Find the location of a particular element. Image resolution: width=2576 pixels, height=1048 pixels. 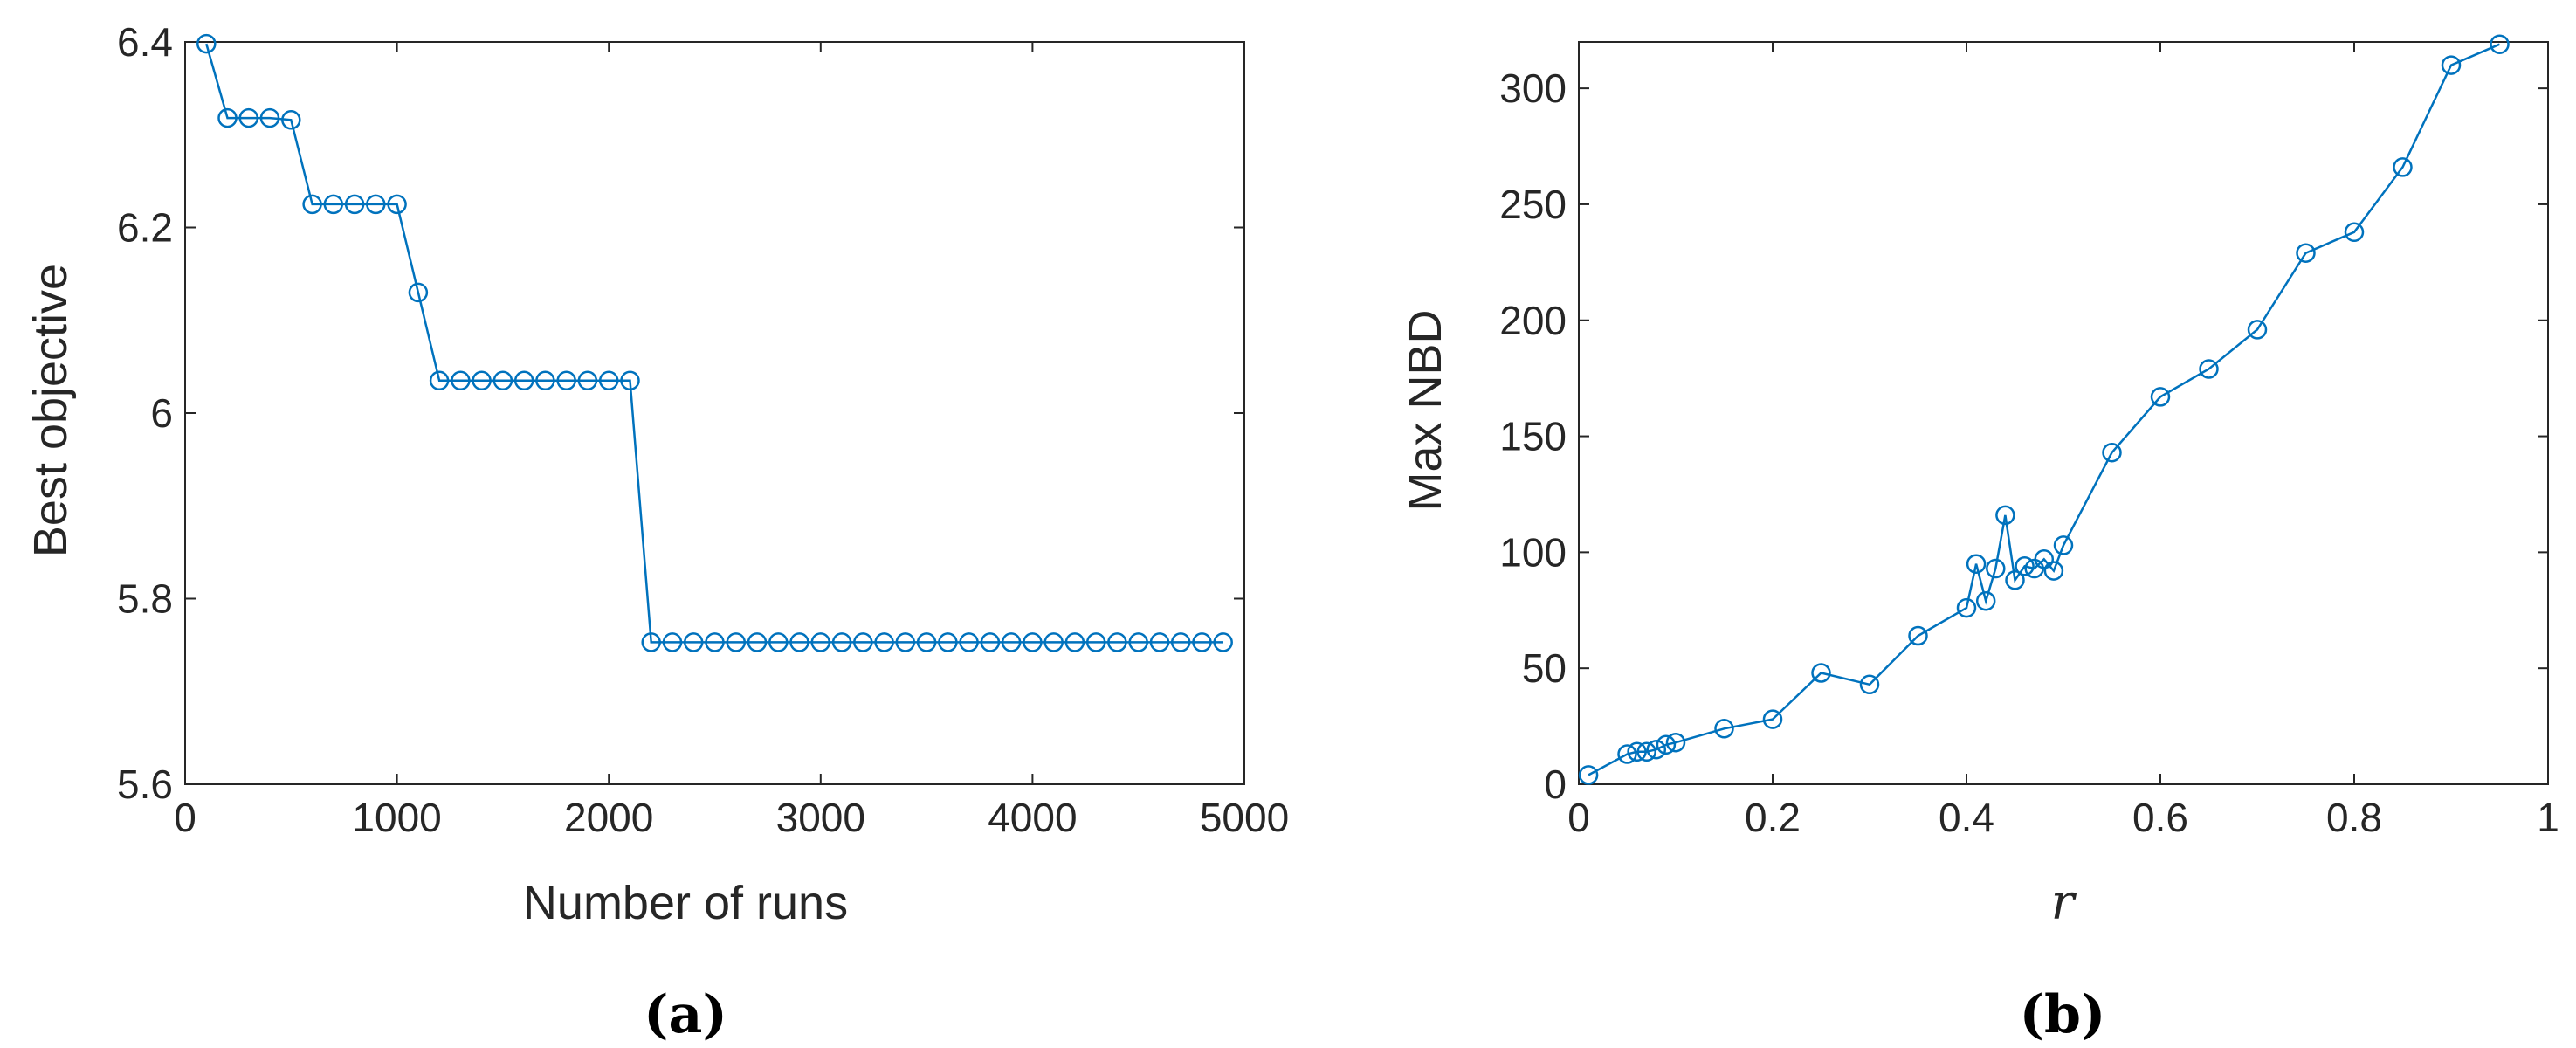

panel-b-x-tick-label: 0.2 is located at coordinates (1773, 817).